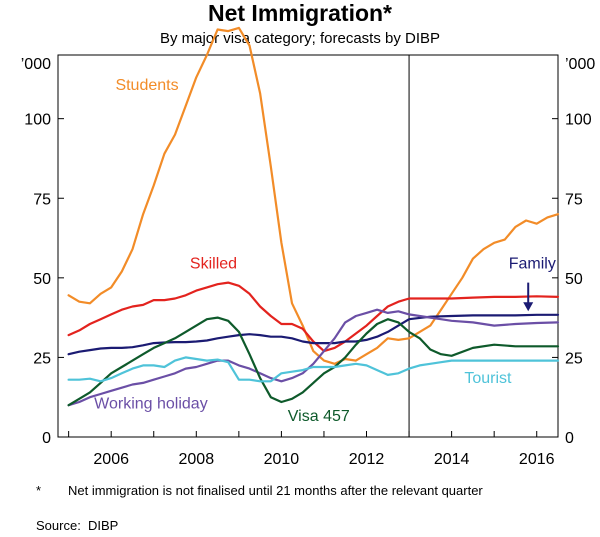 Image resolution: width=600 pixels, height=537 pixels. Describe the element at coordinates (197, 459) in the screenshot. I see `x-tick-label: 2008` at that location.